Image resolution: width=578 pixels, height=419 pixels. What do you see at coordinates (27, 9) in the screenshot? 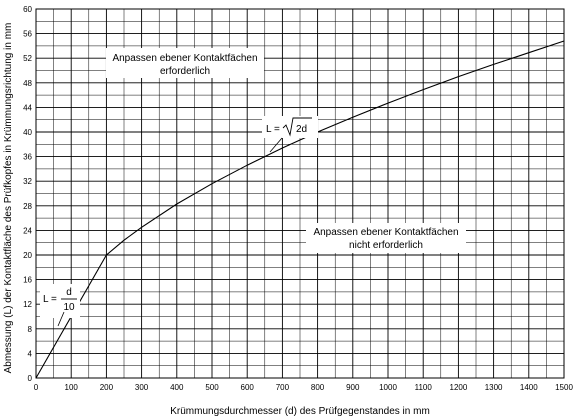
I see `y-tick-label: 60` at bounding box center [27, 9].